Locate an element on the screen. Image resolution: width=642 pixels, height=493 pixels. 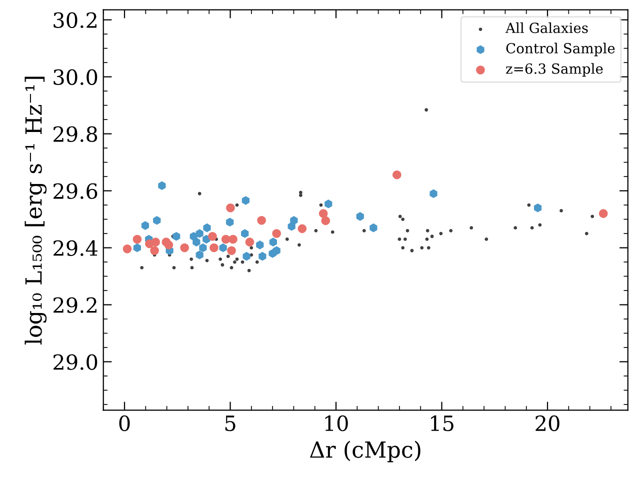
x-tick-label: 0 is located at coordinates (124, 423).